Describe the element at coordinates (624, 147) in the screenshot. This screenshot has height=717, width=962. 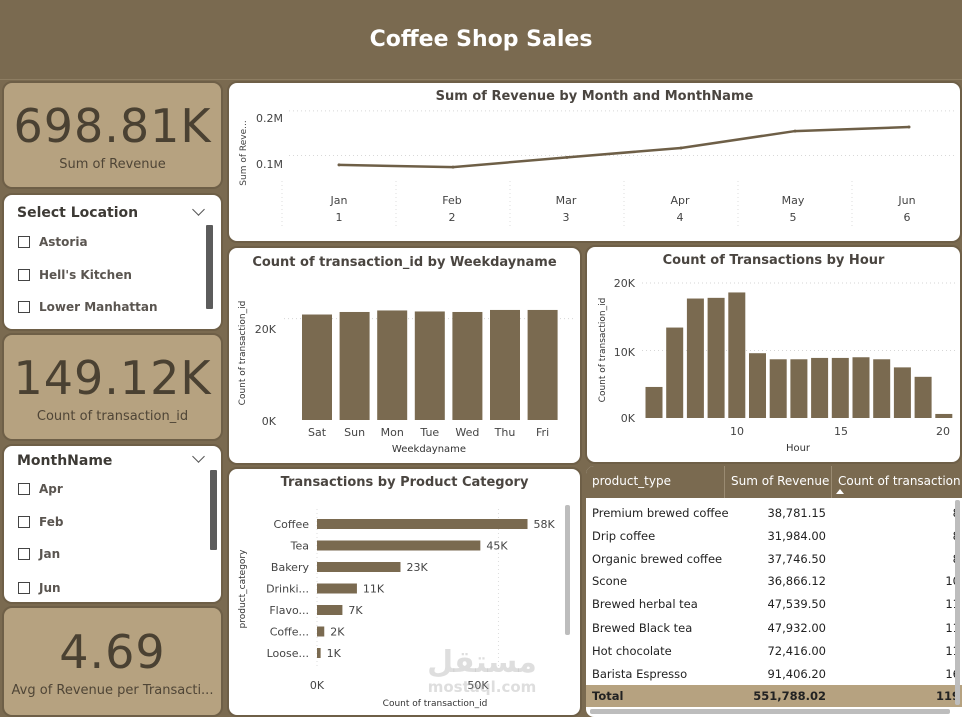
I see `revenue-line` at that location.